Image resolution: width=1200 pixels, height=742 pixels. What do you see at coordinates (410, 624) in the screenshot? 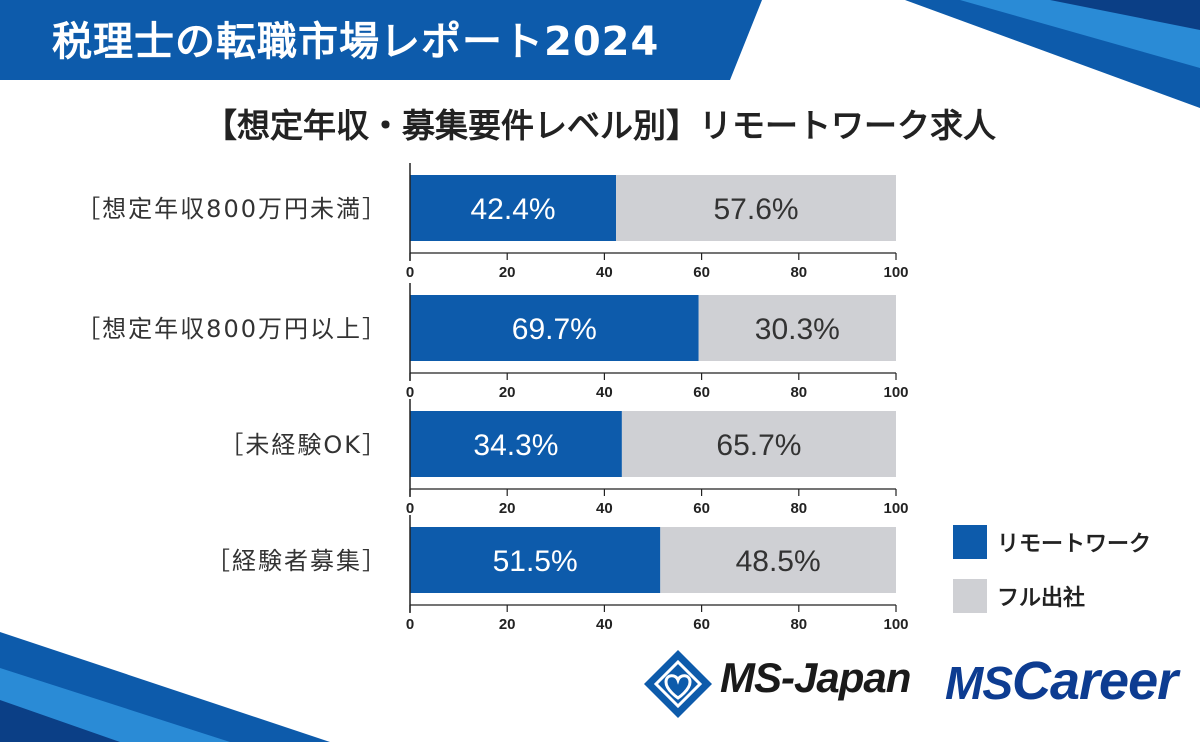
I see `x-tick-label-3-0: 0` at bounding box center [410, 624].